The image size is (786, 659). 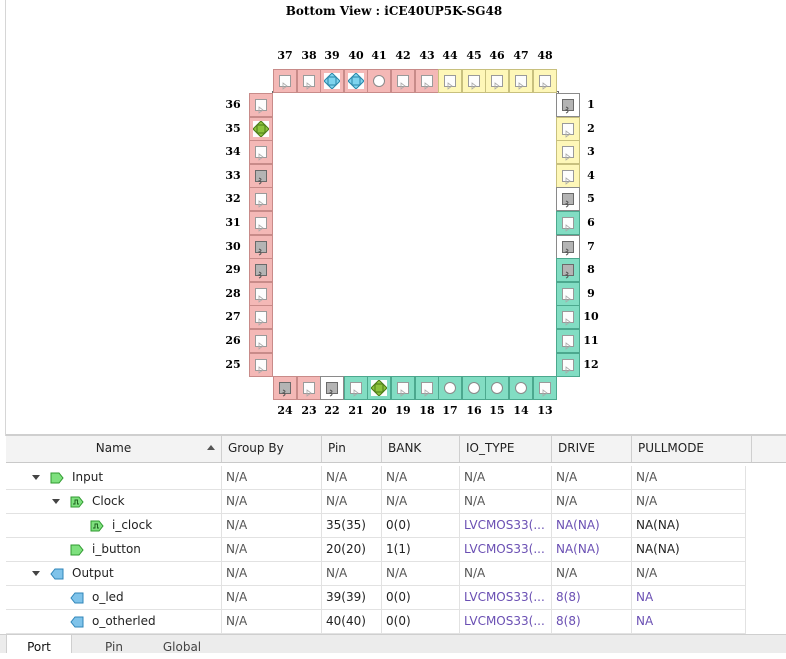 What do you see at coordinates (352, 597) in the screenshot?
I see `pin-cell: 39(39)` at bounding box center [352, 597].